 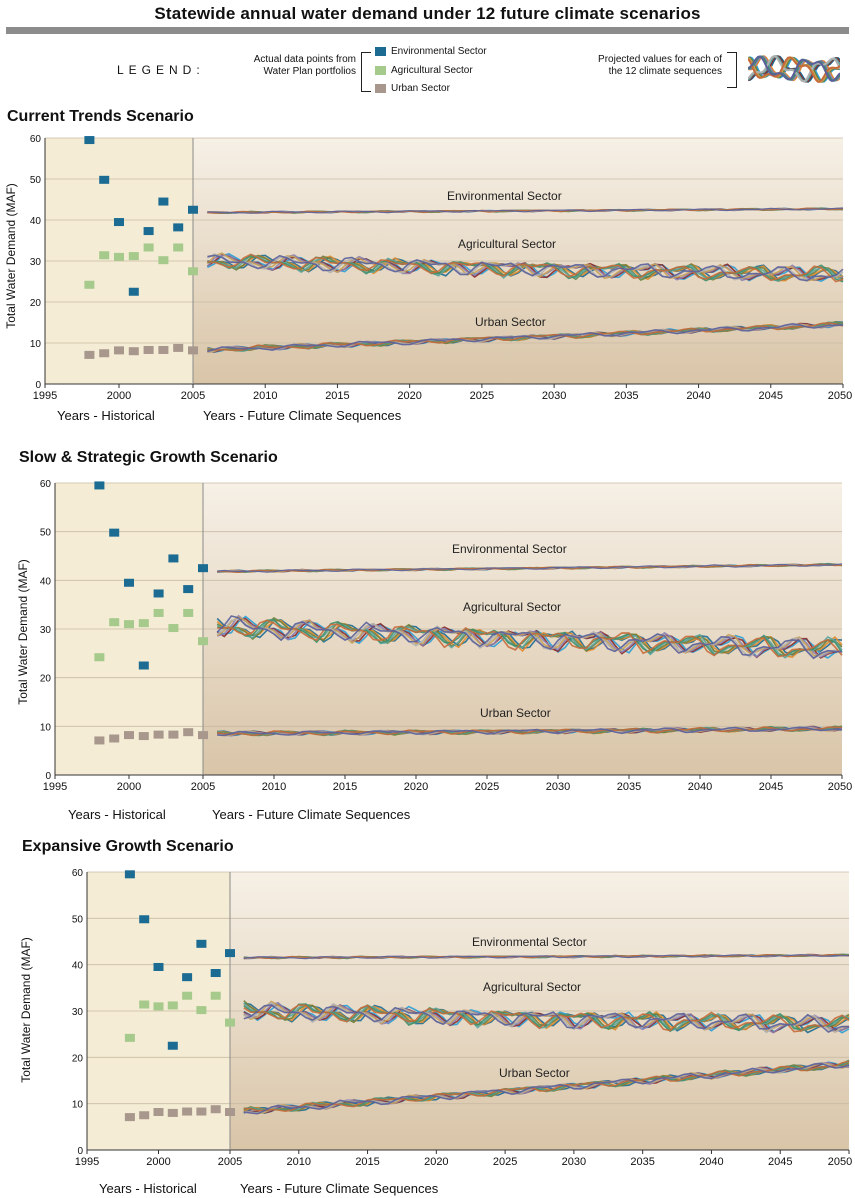 What do you see at coordinates (203, 787) in the screenshot?
I see `x-tick-label: 2005` at bounding box center [203, 787].